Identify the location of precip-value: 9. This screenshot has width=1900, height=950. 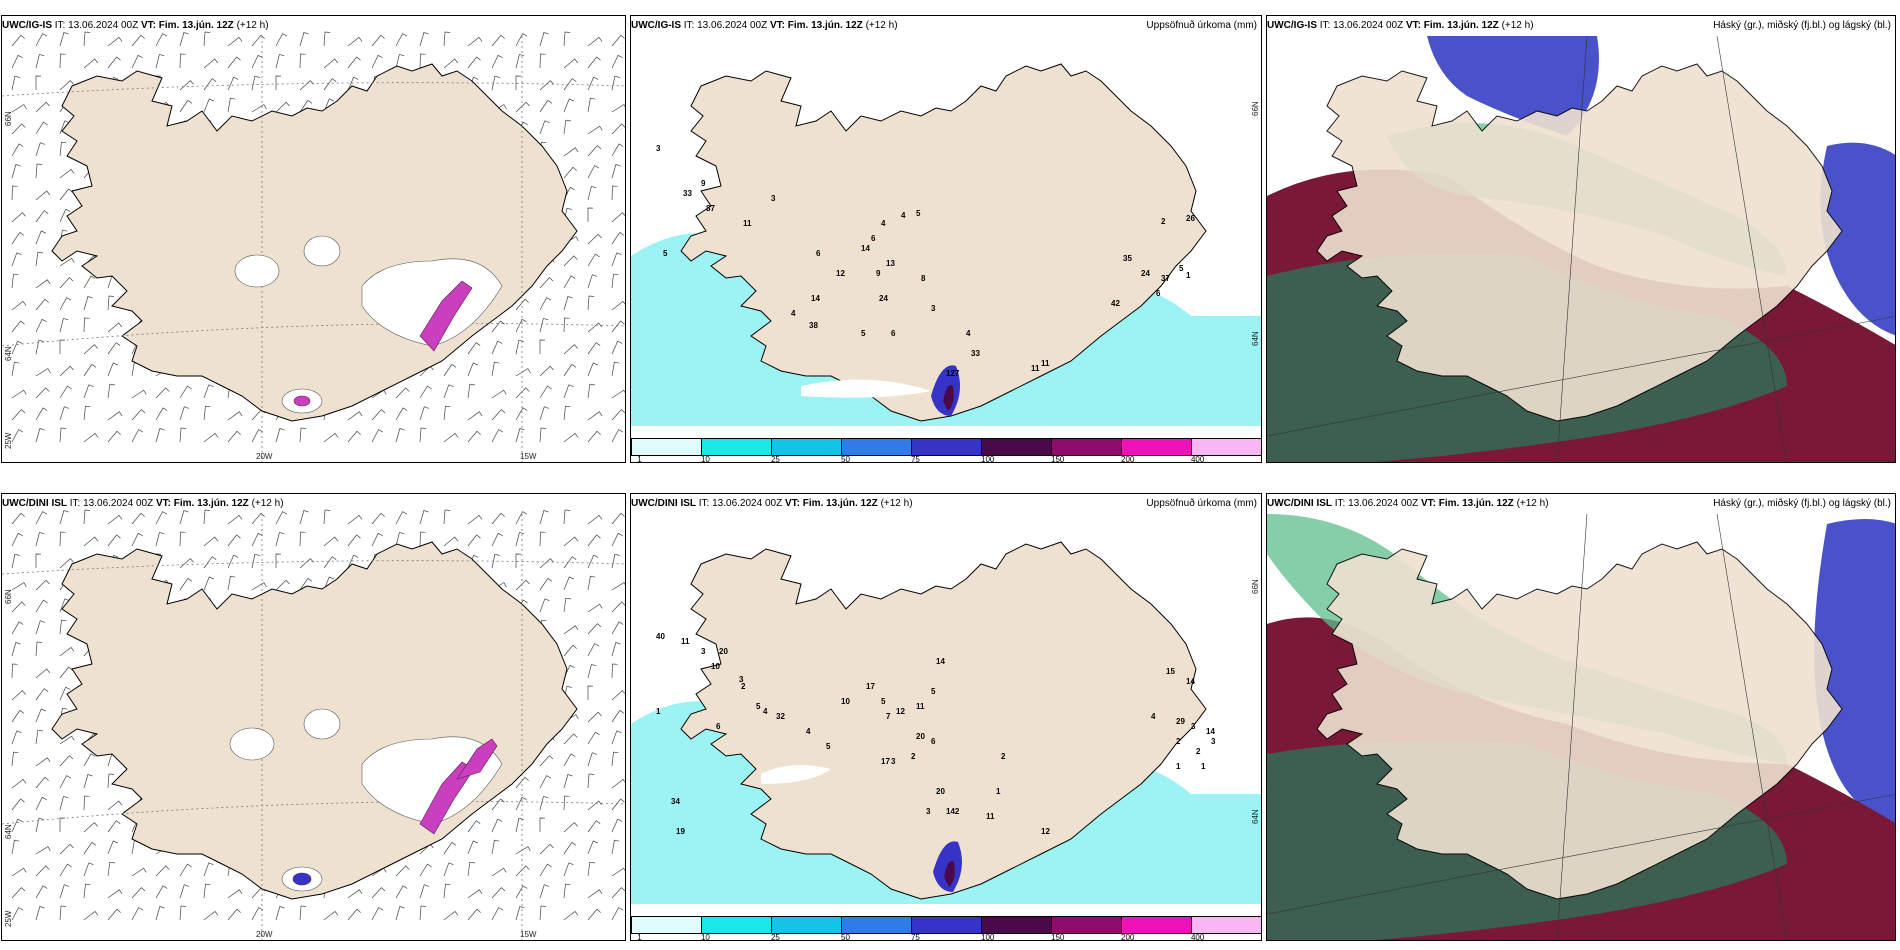
(703, 183).